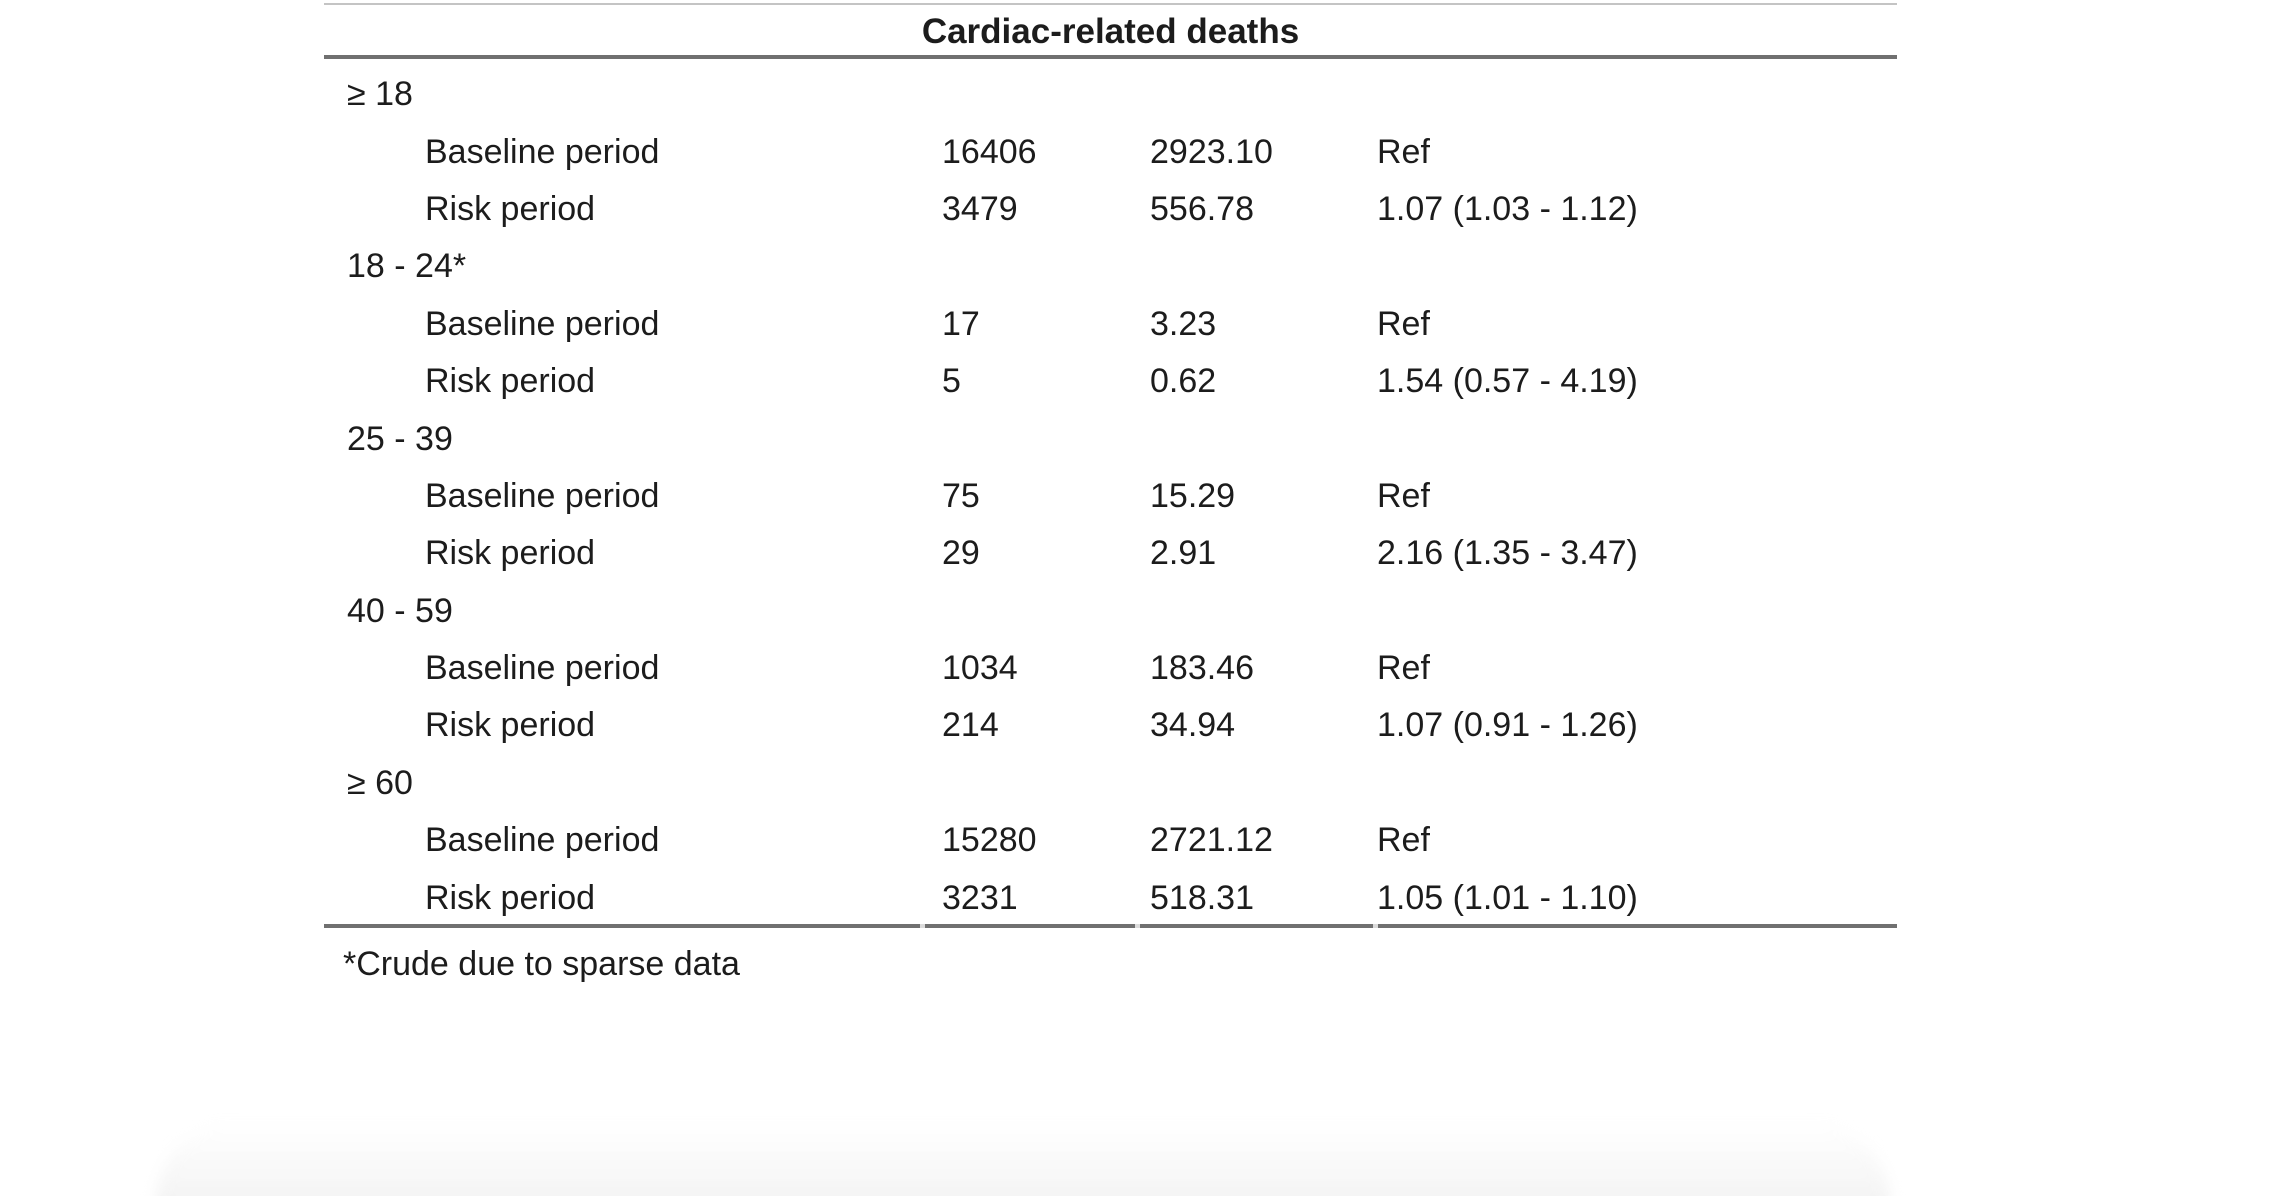 This screenshot has width=2282, height=1196. I want to click on group-label: ≥ 18, so click(380, 94).